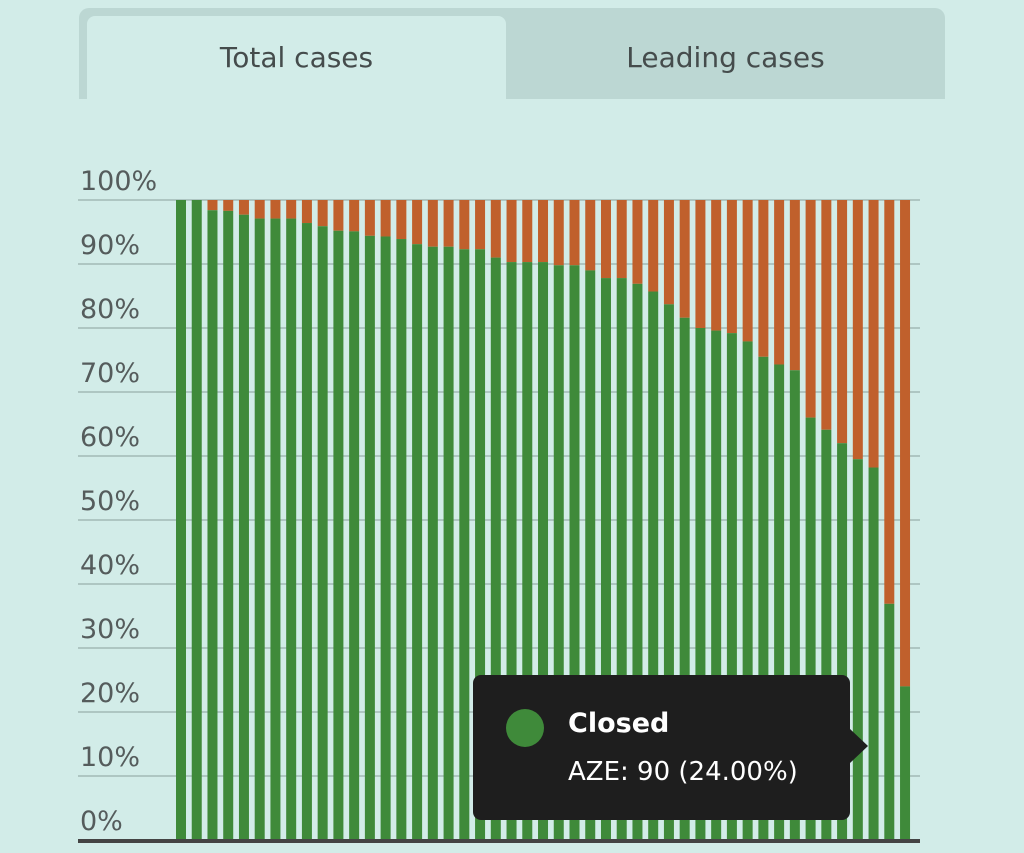 The image size is (1024, 853). Describe the element at coordinates (110, 373) in the screenshot. I see `y-tick-label: 70%` at that location.